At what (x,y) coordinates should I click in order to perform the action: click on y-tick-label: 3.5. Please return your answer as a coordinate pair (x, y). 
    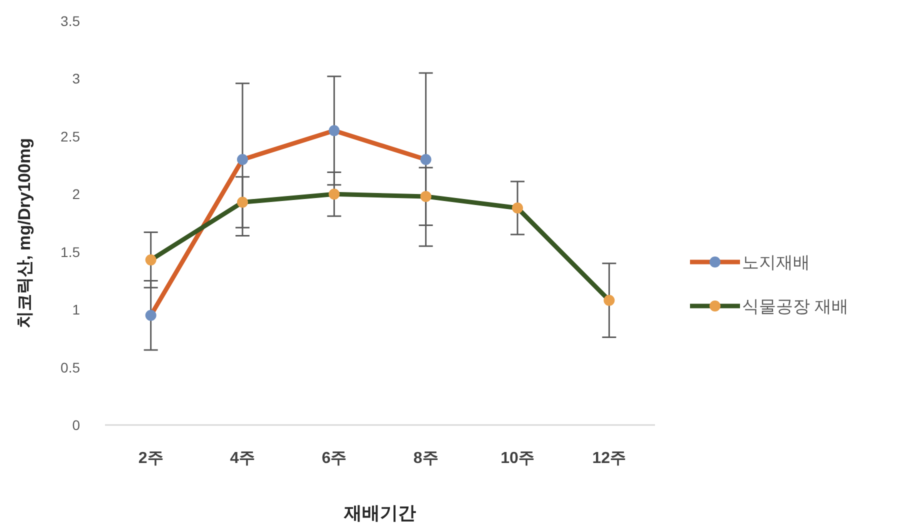
    Looking at the image, I should click on (70, 21).